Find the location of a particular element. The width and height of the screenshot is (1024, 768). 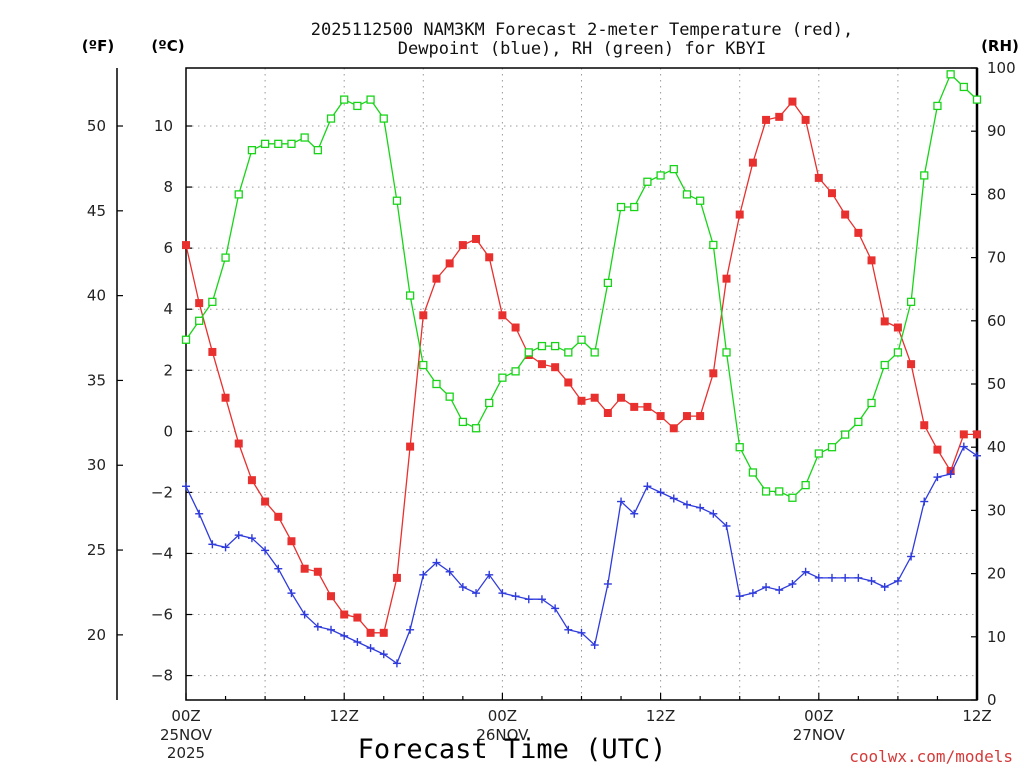

rh-tick-label: 10 is located at coordinates (996, 637).